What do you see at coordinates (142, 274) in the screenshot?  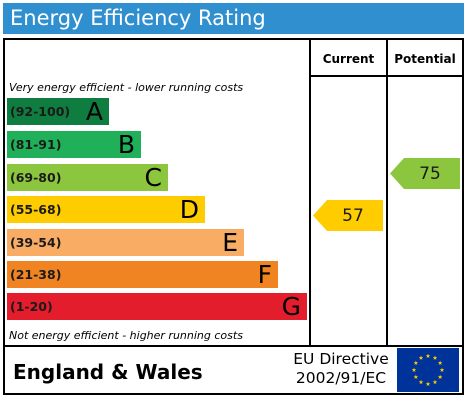 I see `band-f: (21-38) F` at bounding box center [142, 274].